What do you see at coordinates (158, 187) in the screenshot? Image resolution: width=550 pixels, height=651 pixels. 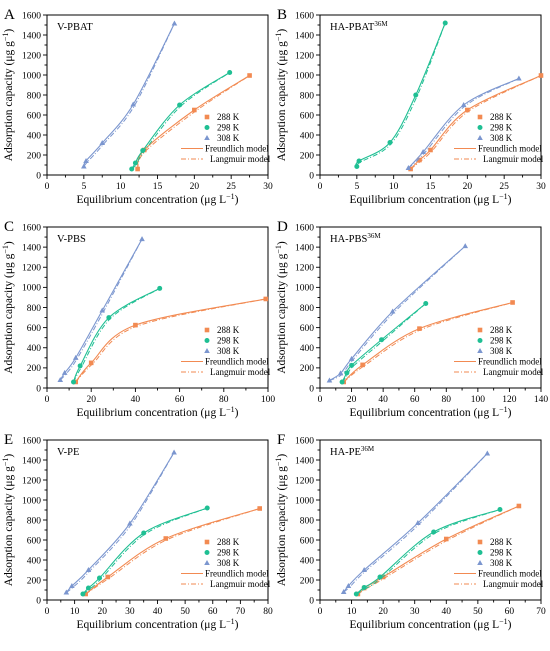 I see `x-tick-label: 15` at bounding box center [158, 187].